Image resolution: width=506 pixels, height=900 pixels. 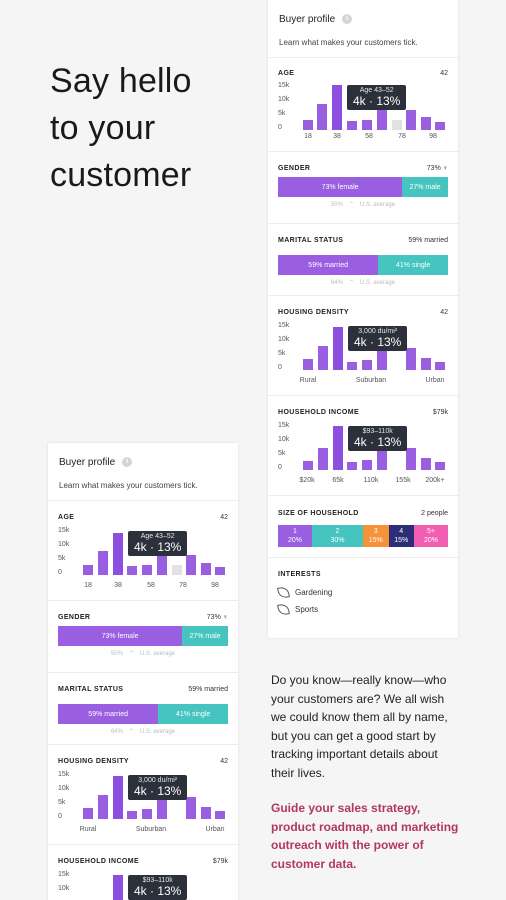 I want to click on interest-item: Sports, so click(x=362, y=609).